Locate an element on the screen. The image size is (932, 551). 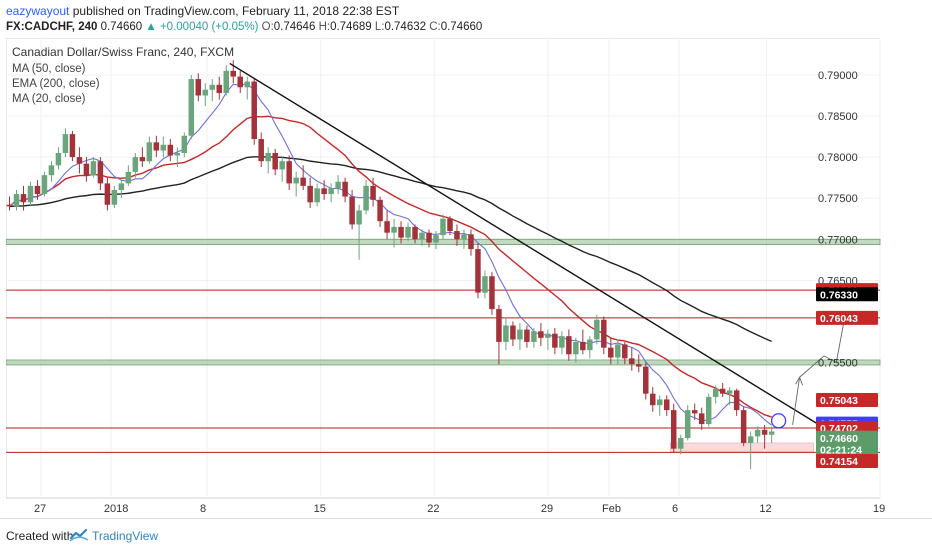
price-tag-label: 02:21:24 is located at coordinates (841, 451).